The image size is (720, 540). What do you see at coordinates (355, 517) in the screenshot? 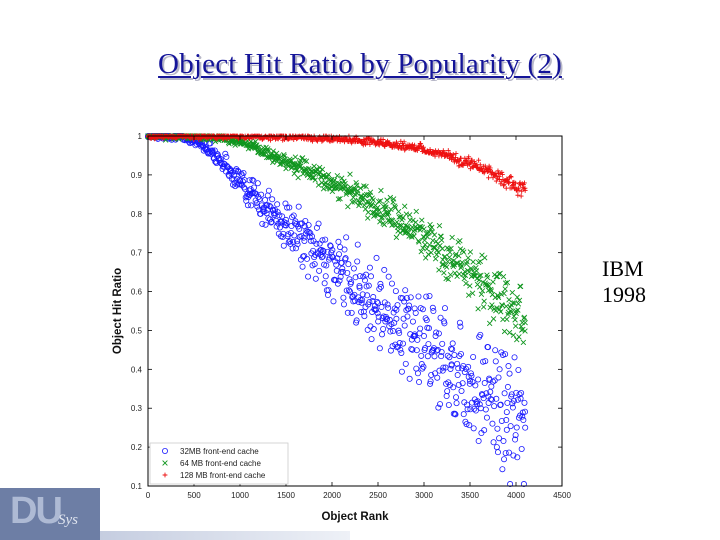
I see `x-axis-label: Object Rank` at bounding box center [355, 517].